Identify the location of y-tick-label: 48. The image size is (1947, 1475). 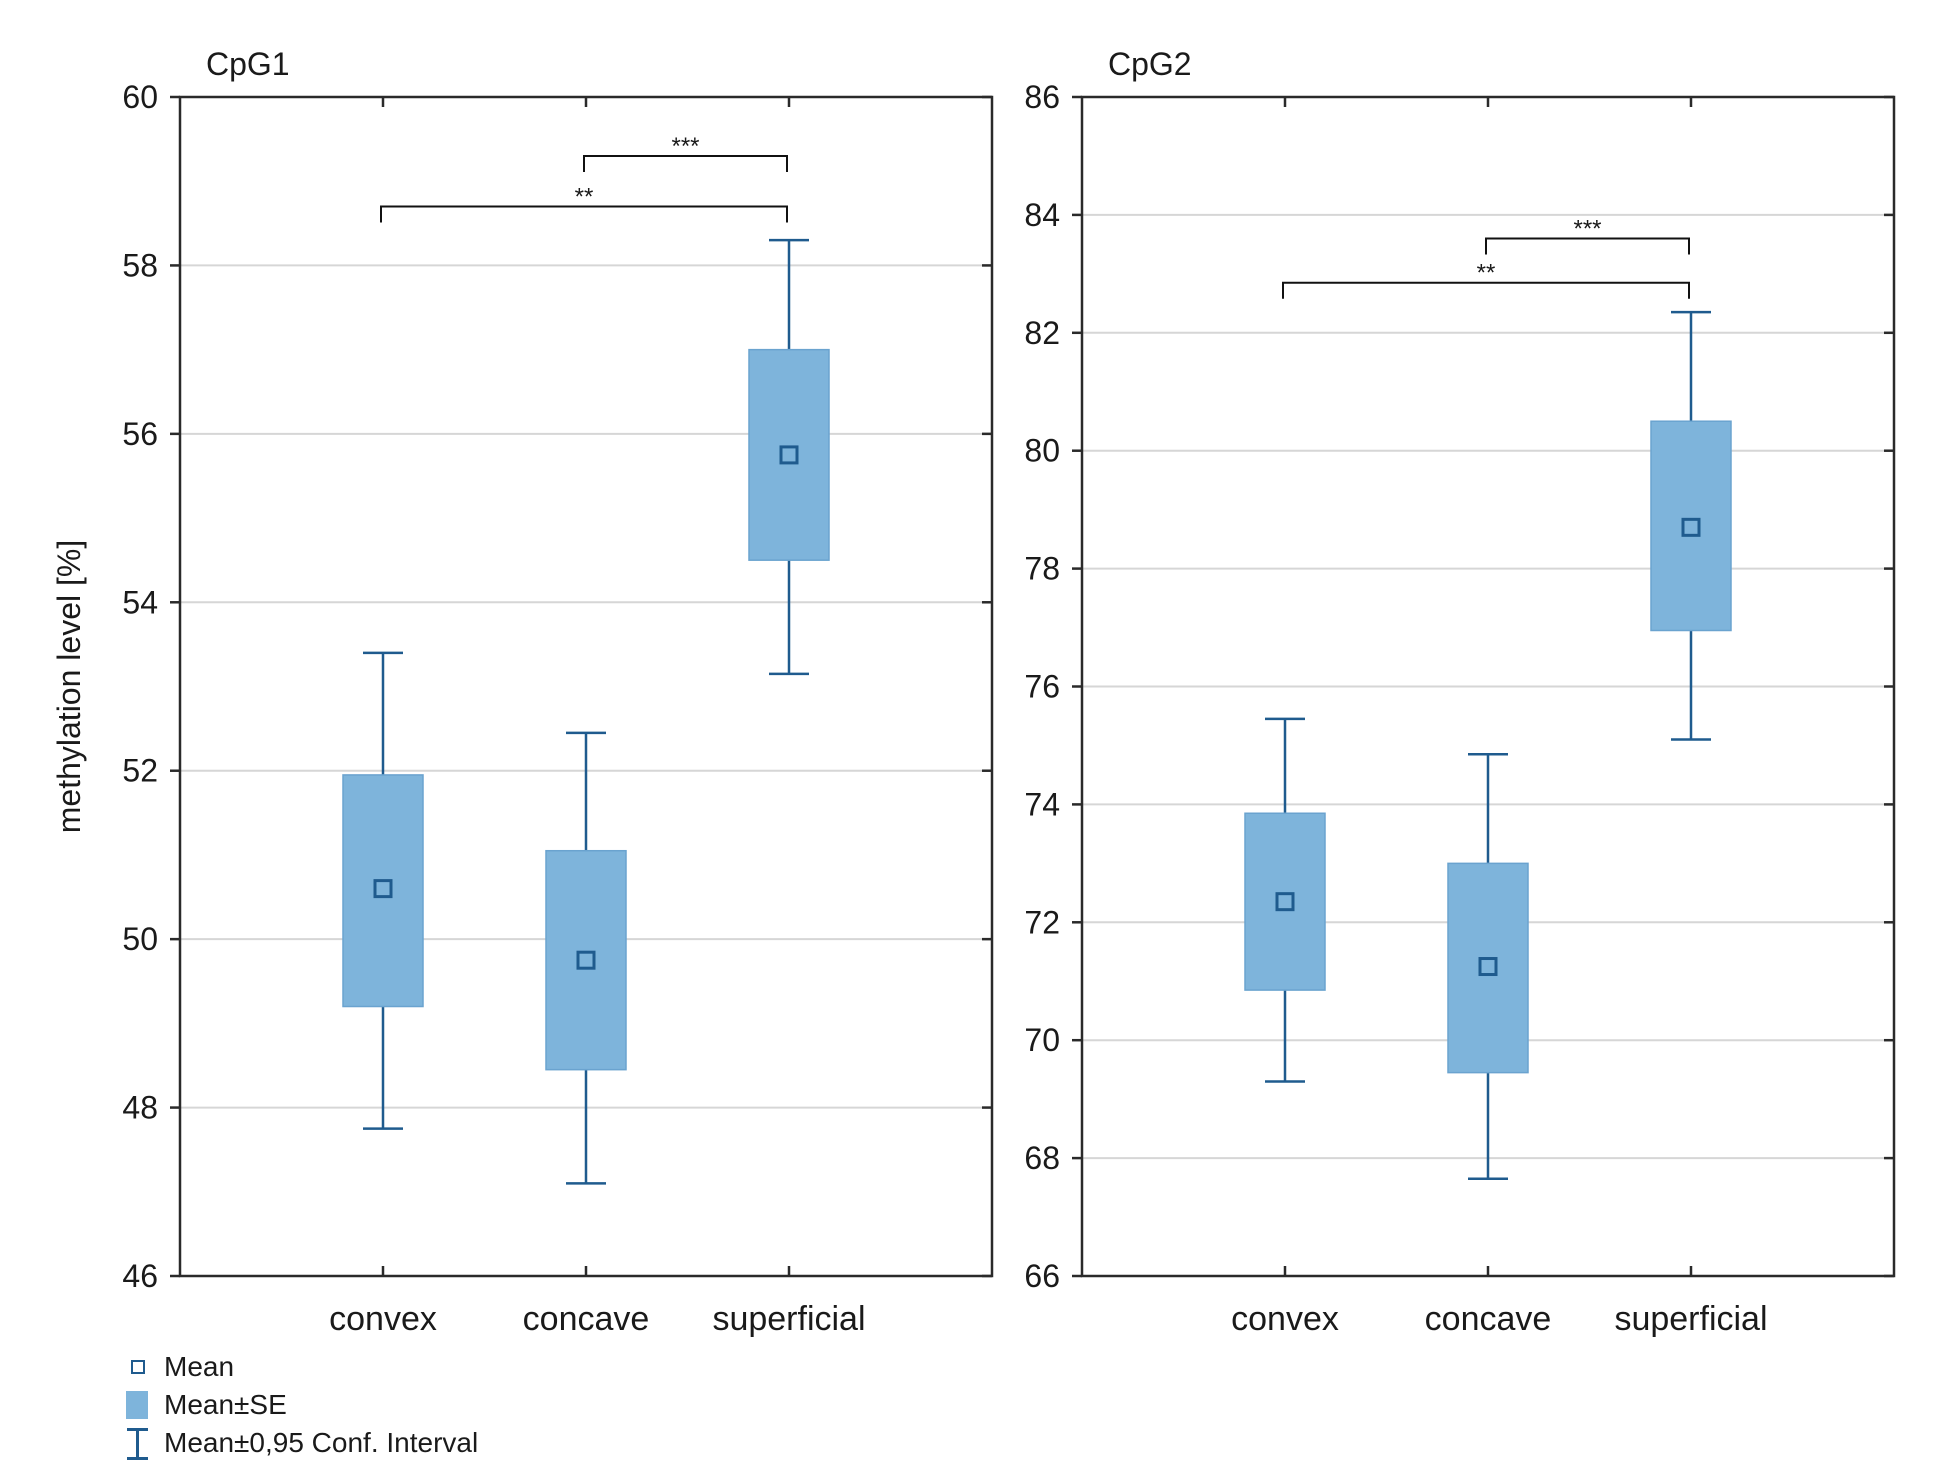
(140, 1108).